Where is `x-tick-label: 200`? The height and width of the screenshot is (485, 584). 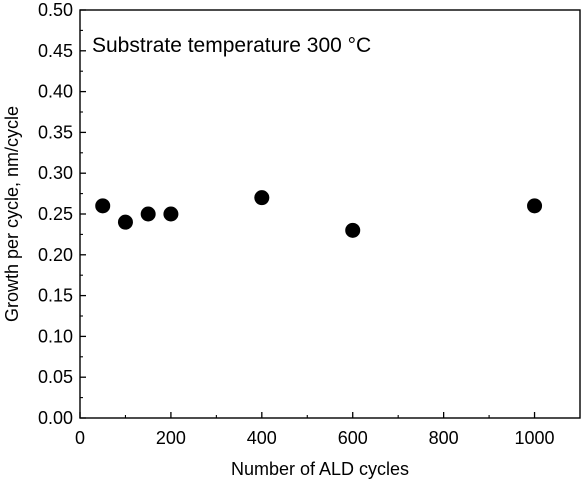 x-tick-label: 200 is located at coordinates (171, 438).